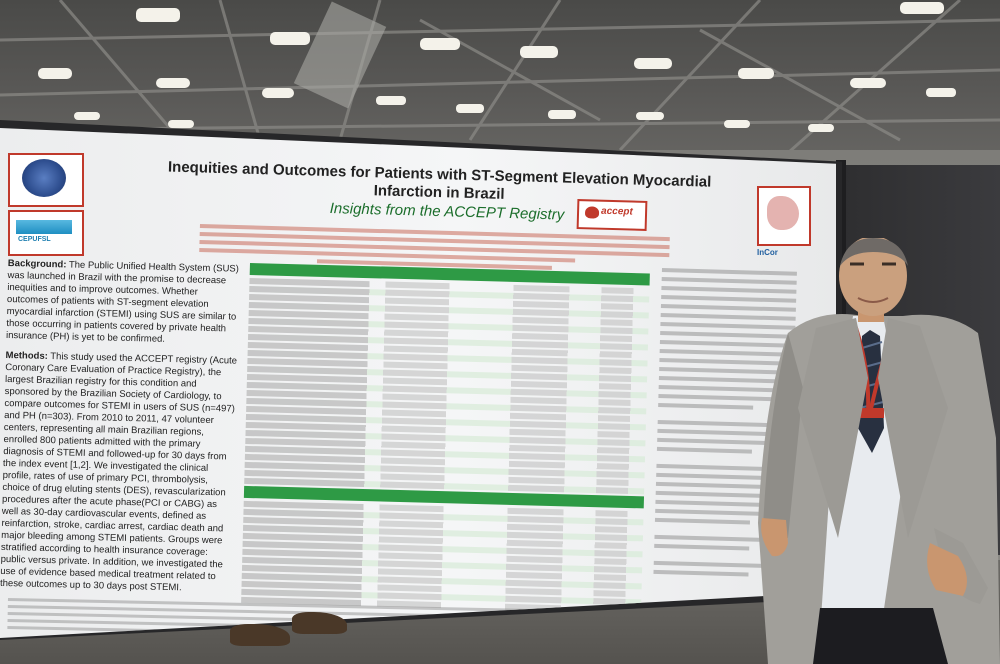 This screenshot has width=1000, height=664. What do you see at coordinates (616, 211) in the screenshot?
I see `accept-logo-text: accept` at bounding box center [616, 211].